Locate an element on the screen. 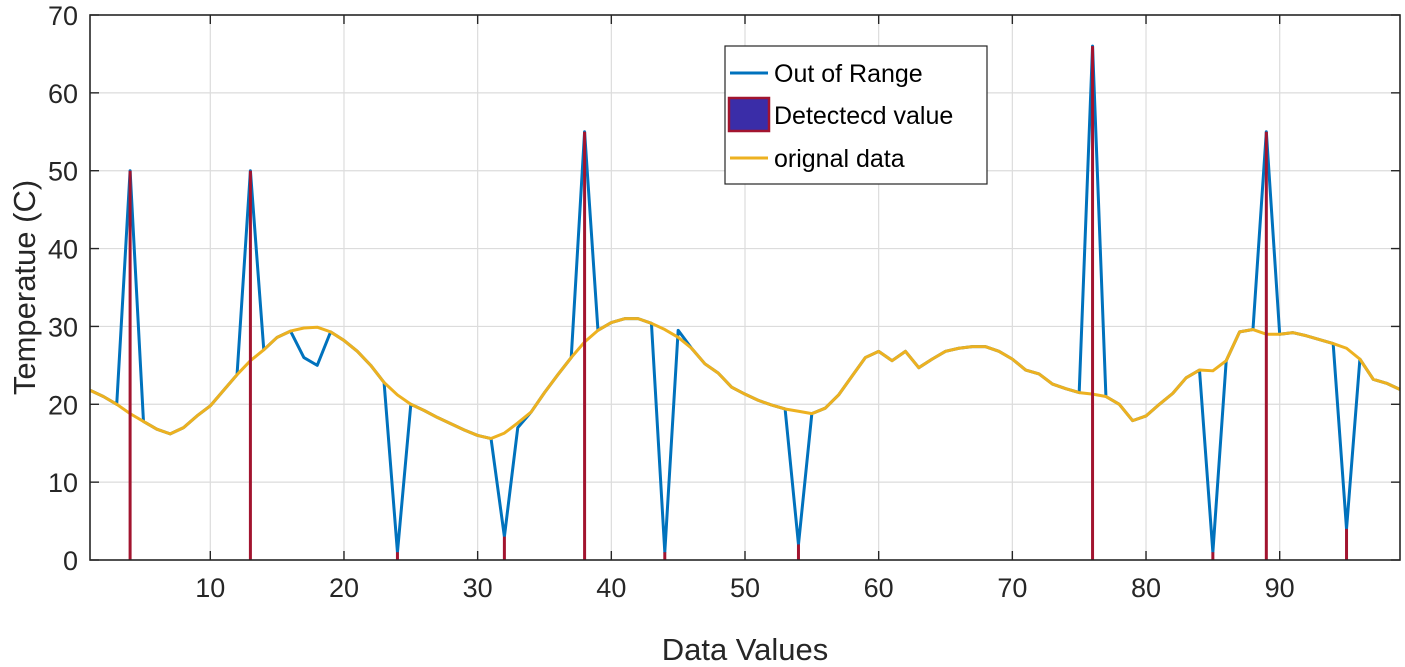  x-tick-label: 30 is located at coordinates (478, 588).